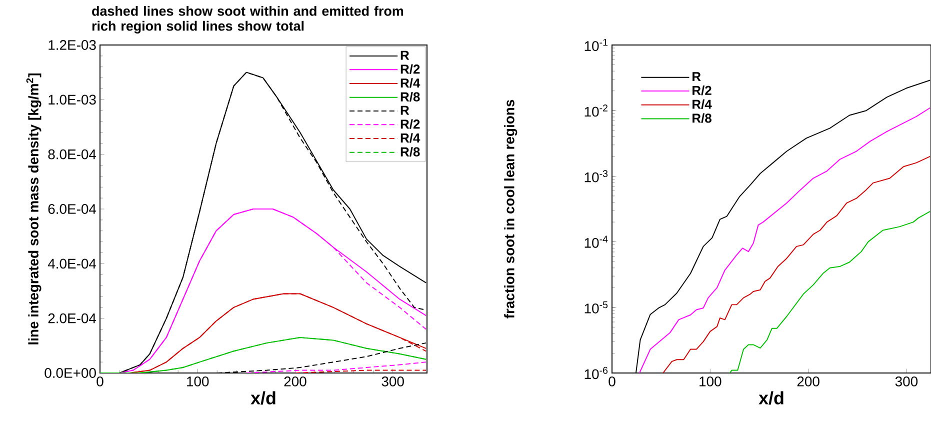 Image resolution: width=931 pixels, height=421 pixels. I want to click on y-tick-label: 10$^{-3}$, so click(596, 176).